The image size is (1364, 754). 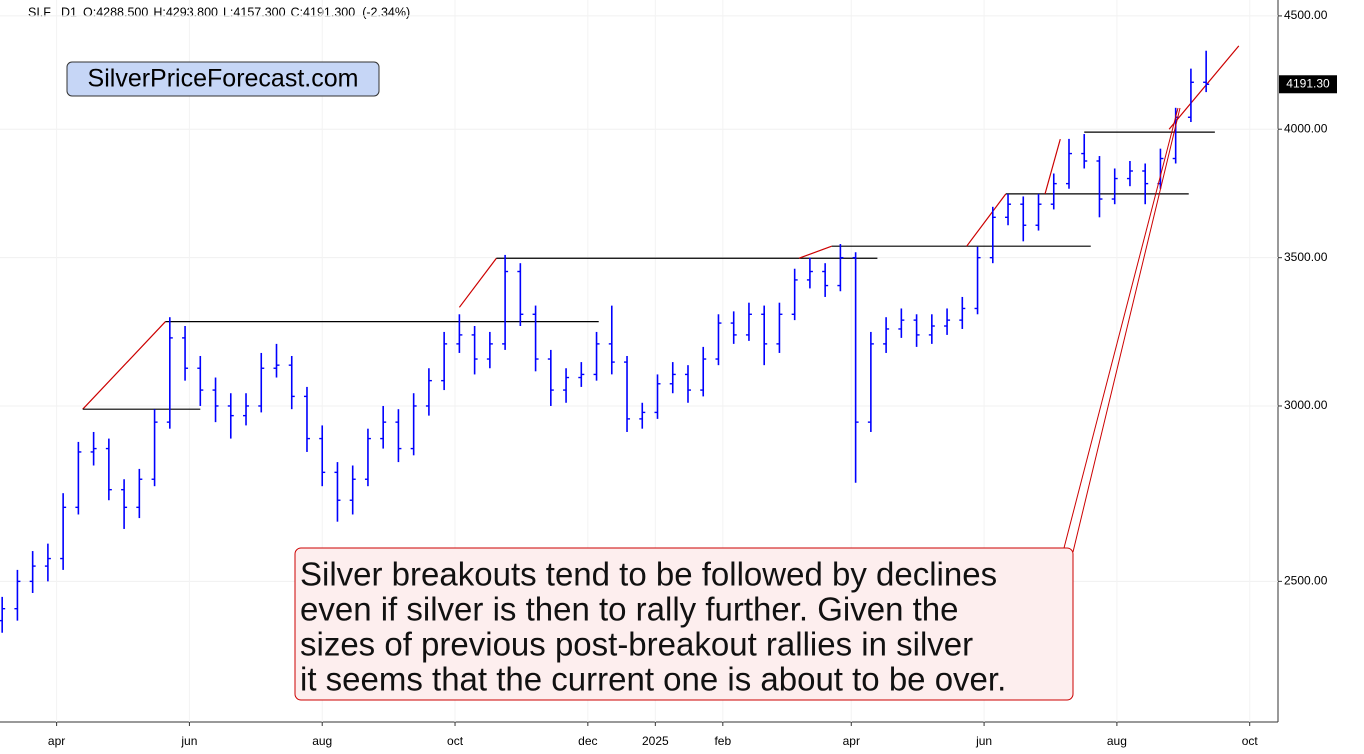 I want to click on y-tick-label: 3000.00, so click(x=1306, y=405).